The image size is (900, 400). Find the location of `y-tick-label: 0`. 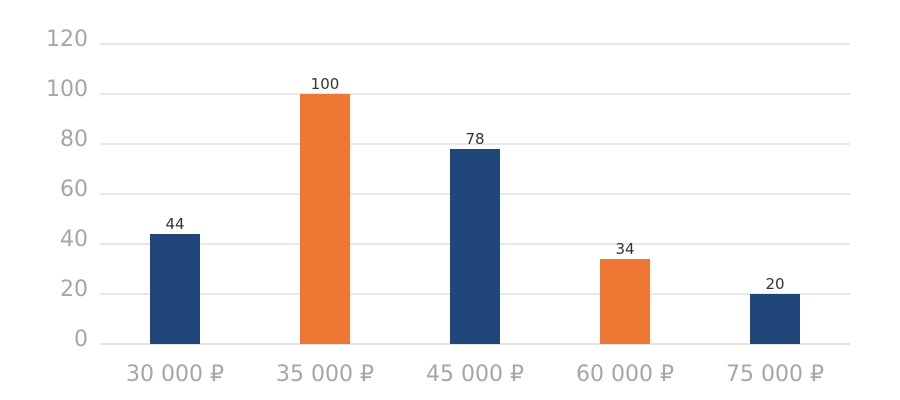

y-tick-label: 0 is located at coordinates (81, 339).